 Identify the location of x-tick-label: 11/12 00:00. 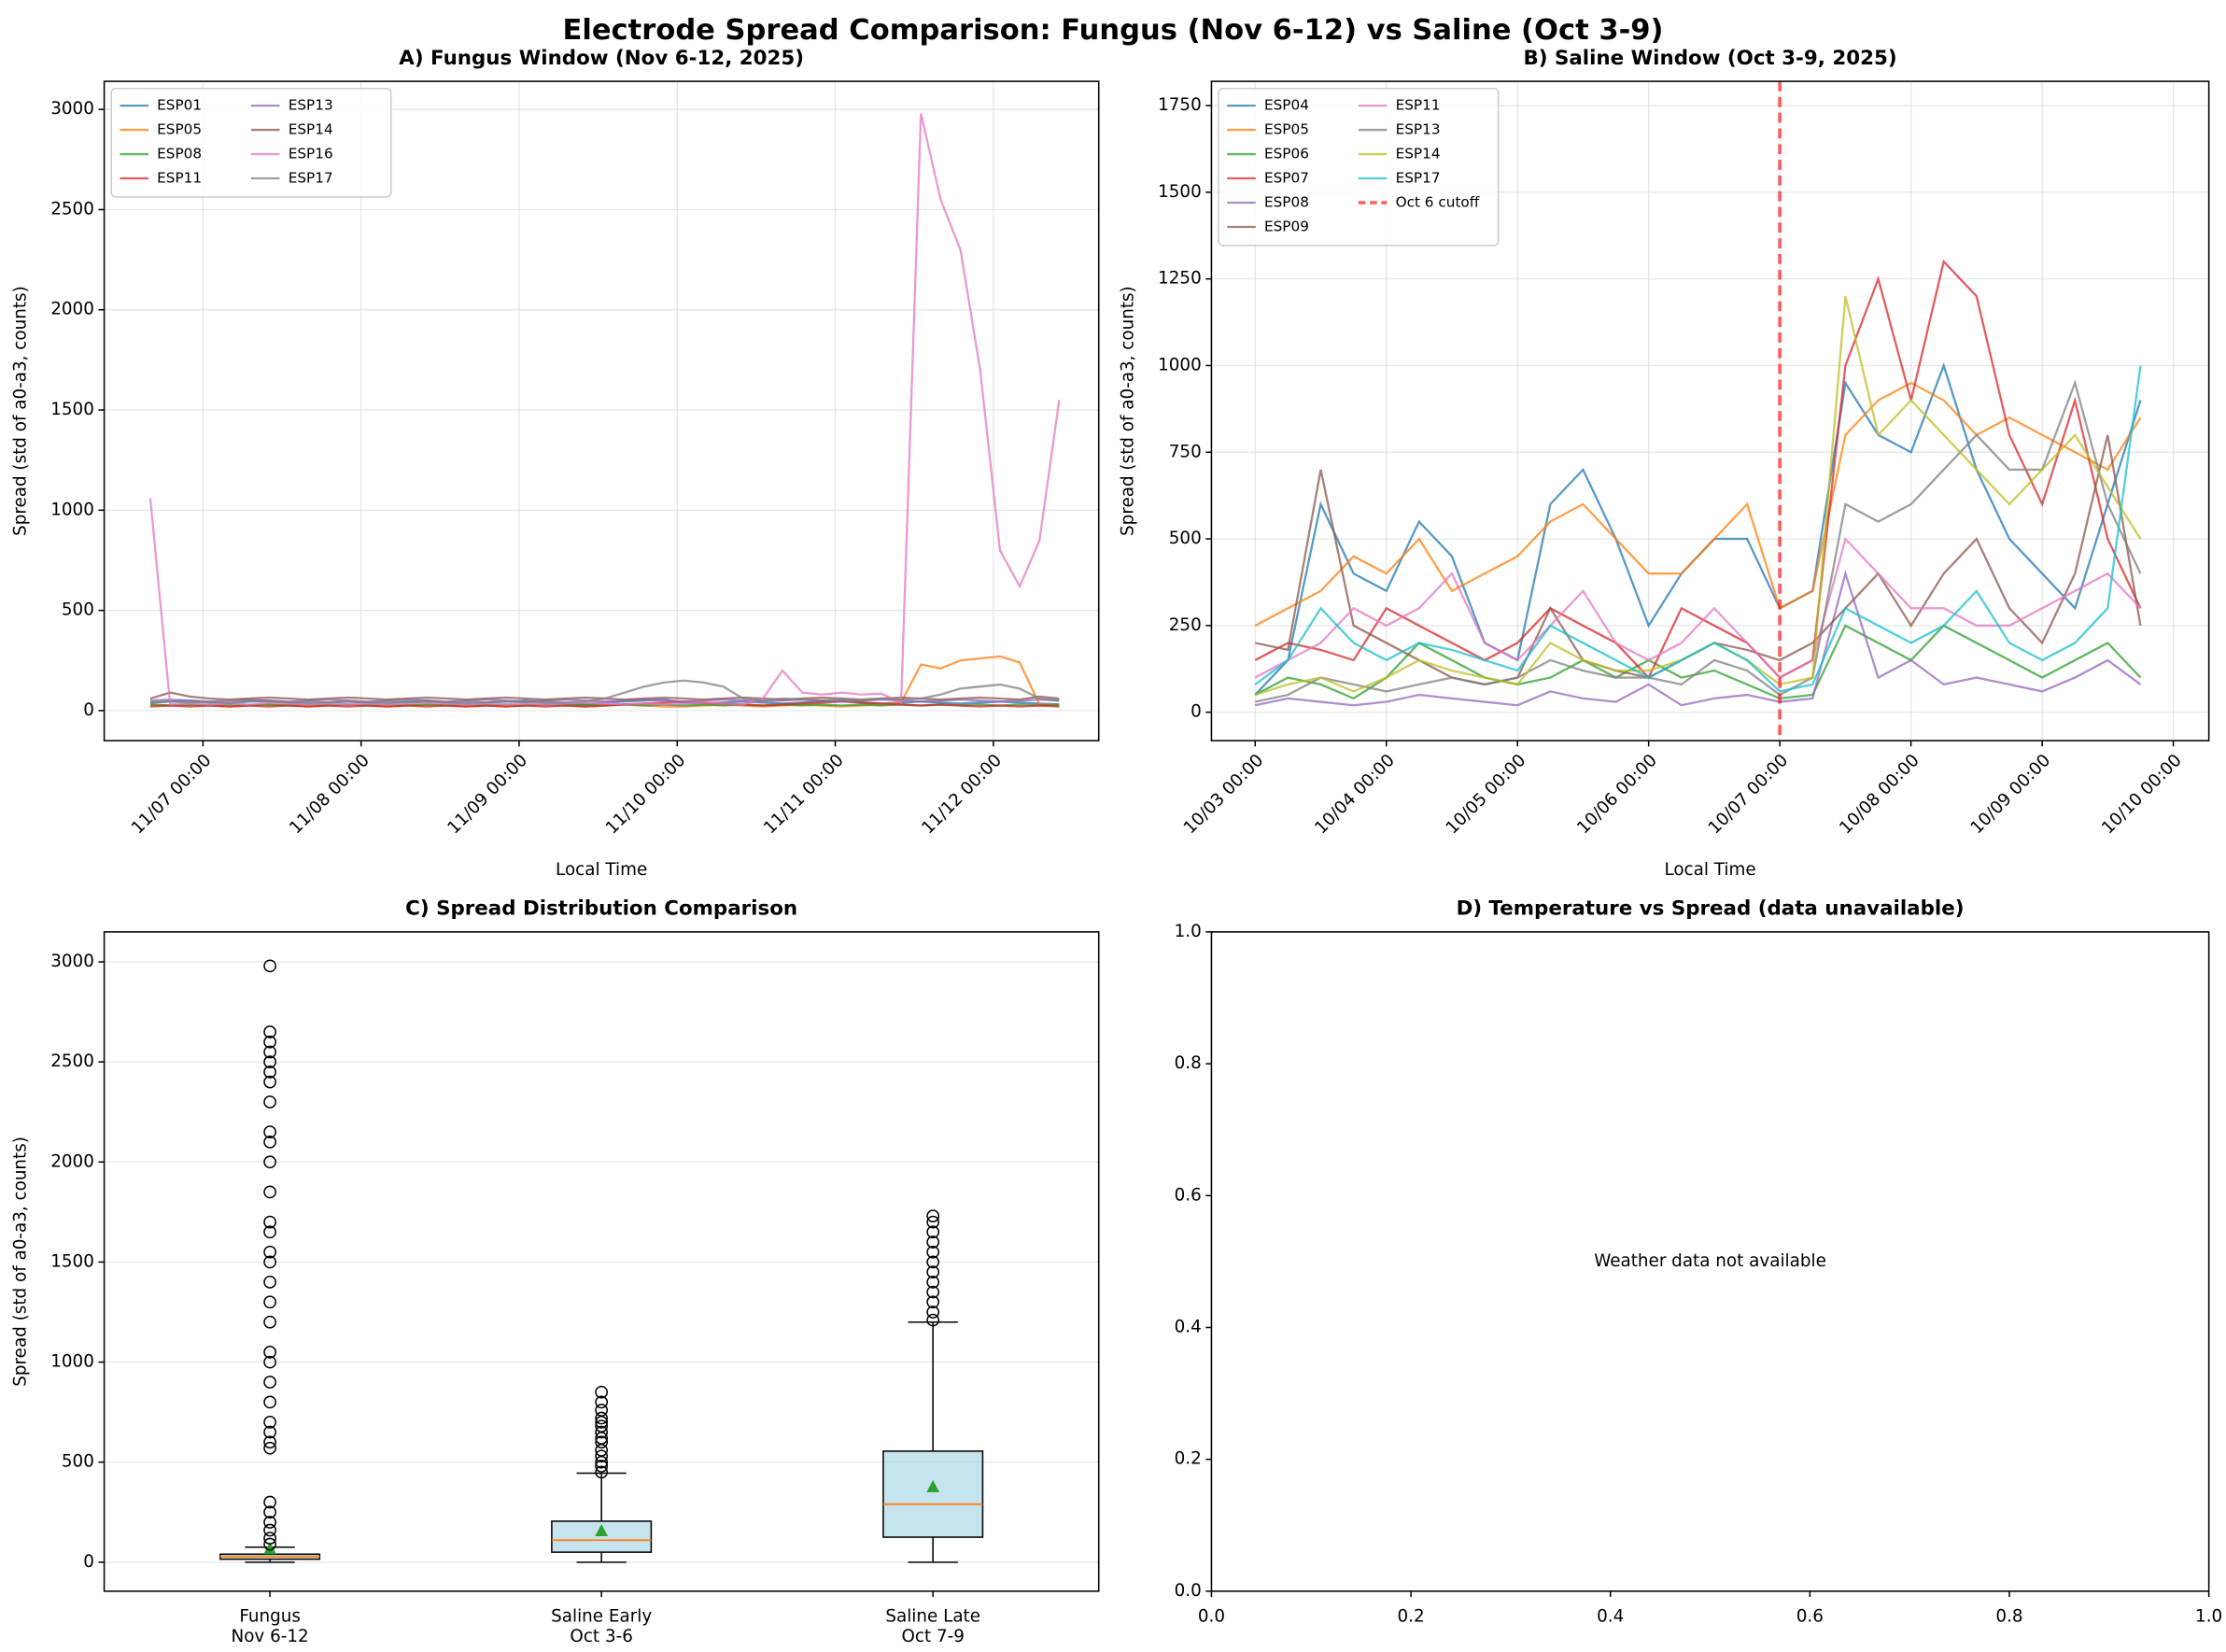
(962, 795).